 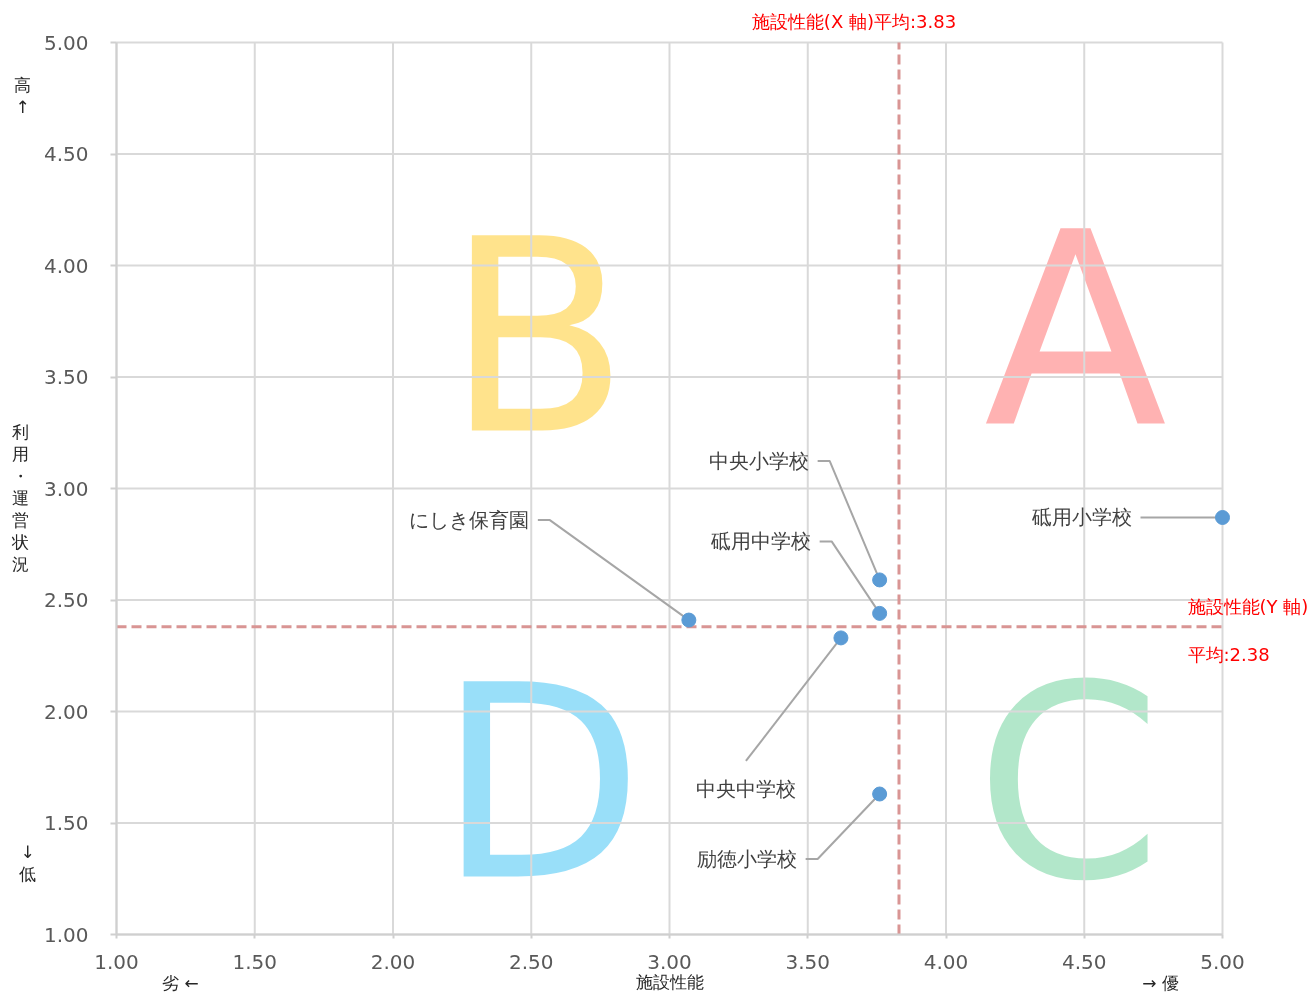 What do you see at coordinates (180, 982) in the screenshot?
I see `text: 劣 ←` at bounding box center [180, 982].